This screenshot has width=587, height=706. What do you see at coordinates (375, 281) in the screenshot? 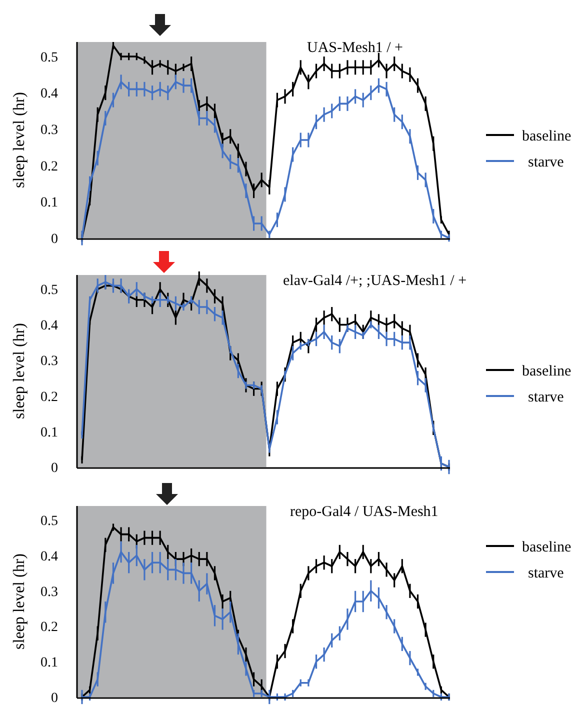
I see `chart-title: elav-Gal4 /+; ;UAS-Mesh1 / +` at bounding box center [375, 281].